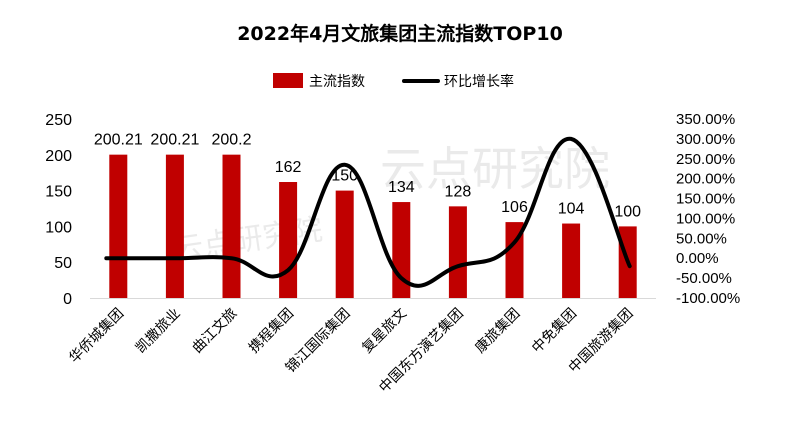  I want to click on x-tick-label: 康旅集团, so click(498, 331).